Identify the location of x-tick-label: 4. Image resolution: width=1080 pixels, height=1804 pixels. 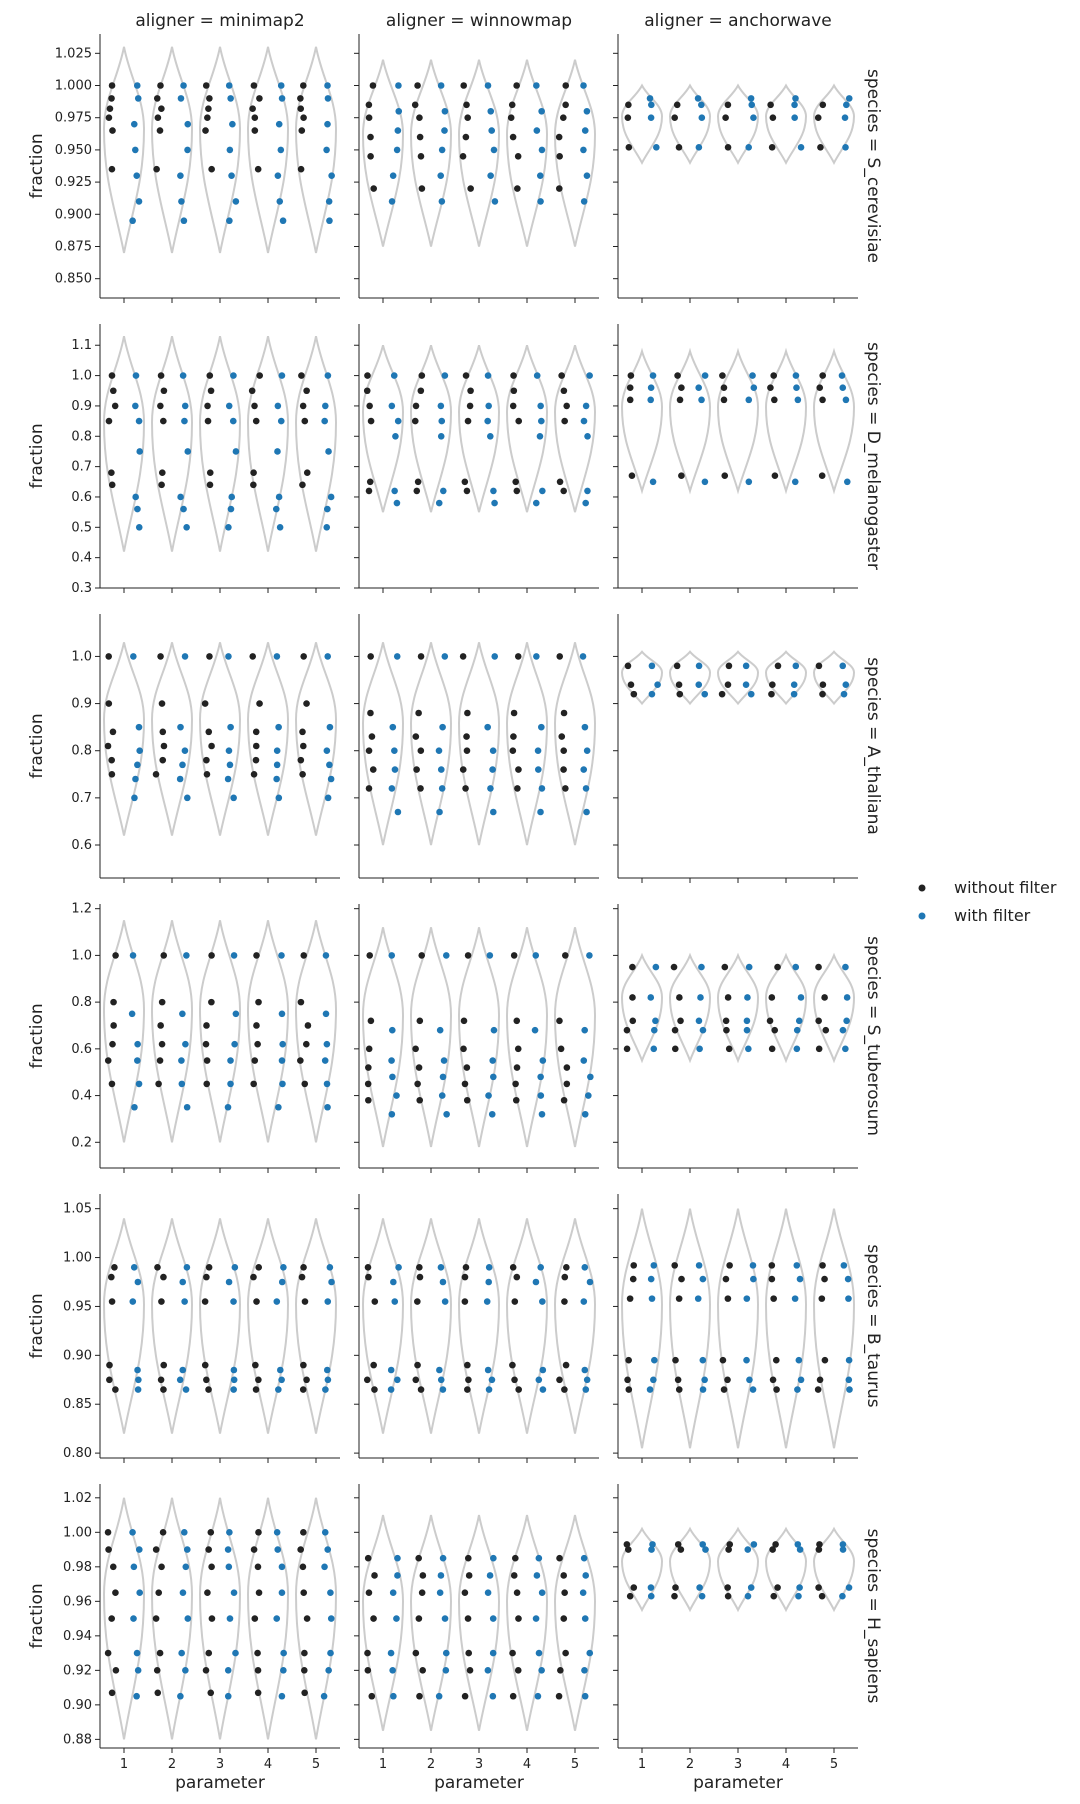
(786, 1764).